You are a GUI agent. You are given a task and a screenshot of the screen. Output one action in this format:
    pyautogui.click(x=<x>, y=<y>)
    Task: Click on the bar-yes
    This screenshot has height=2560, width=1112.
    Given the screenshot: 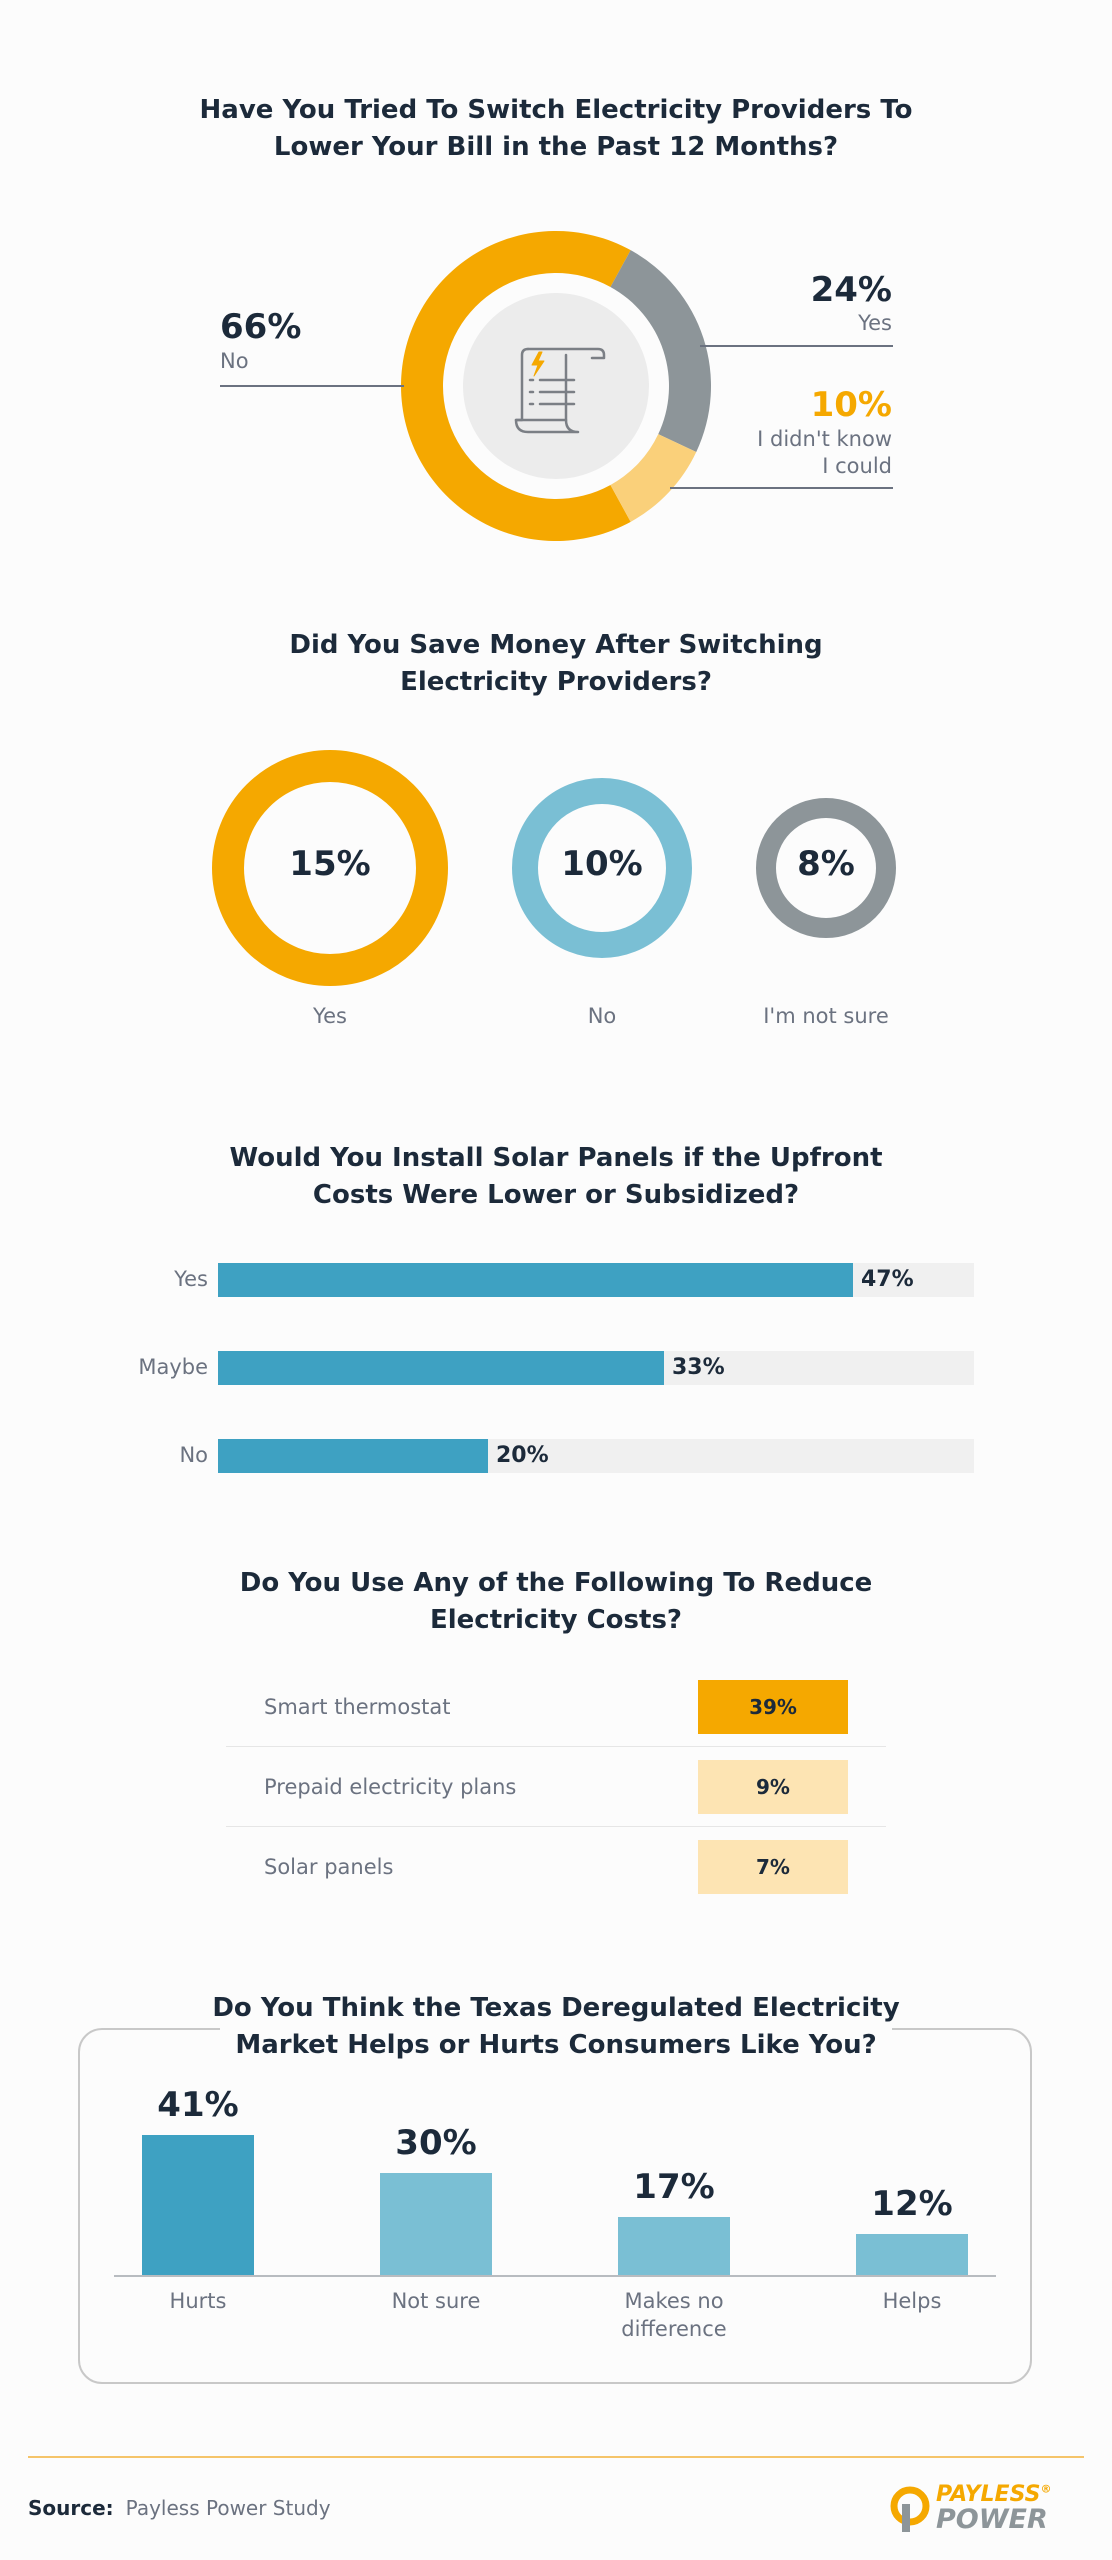 What is the action you would take?
    pyautogui.click(x=535, y=1280)
    